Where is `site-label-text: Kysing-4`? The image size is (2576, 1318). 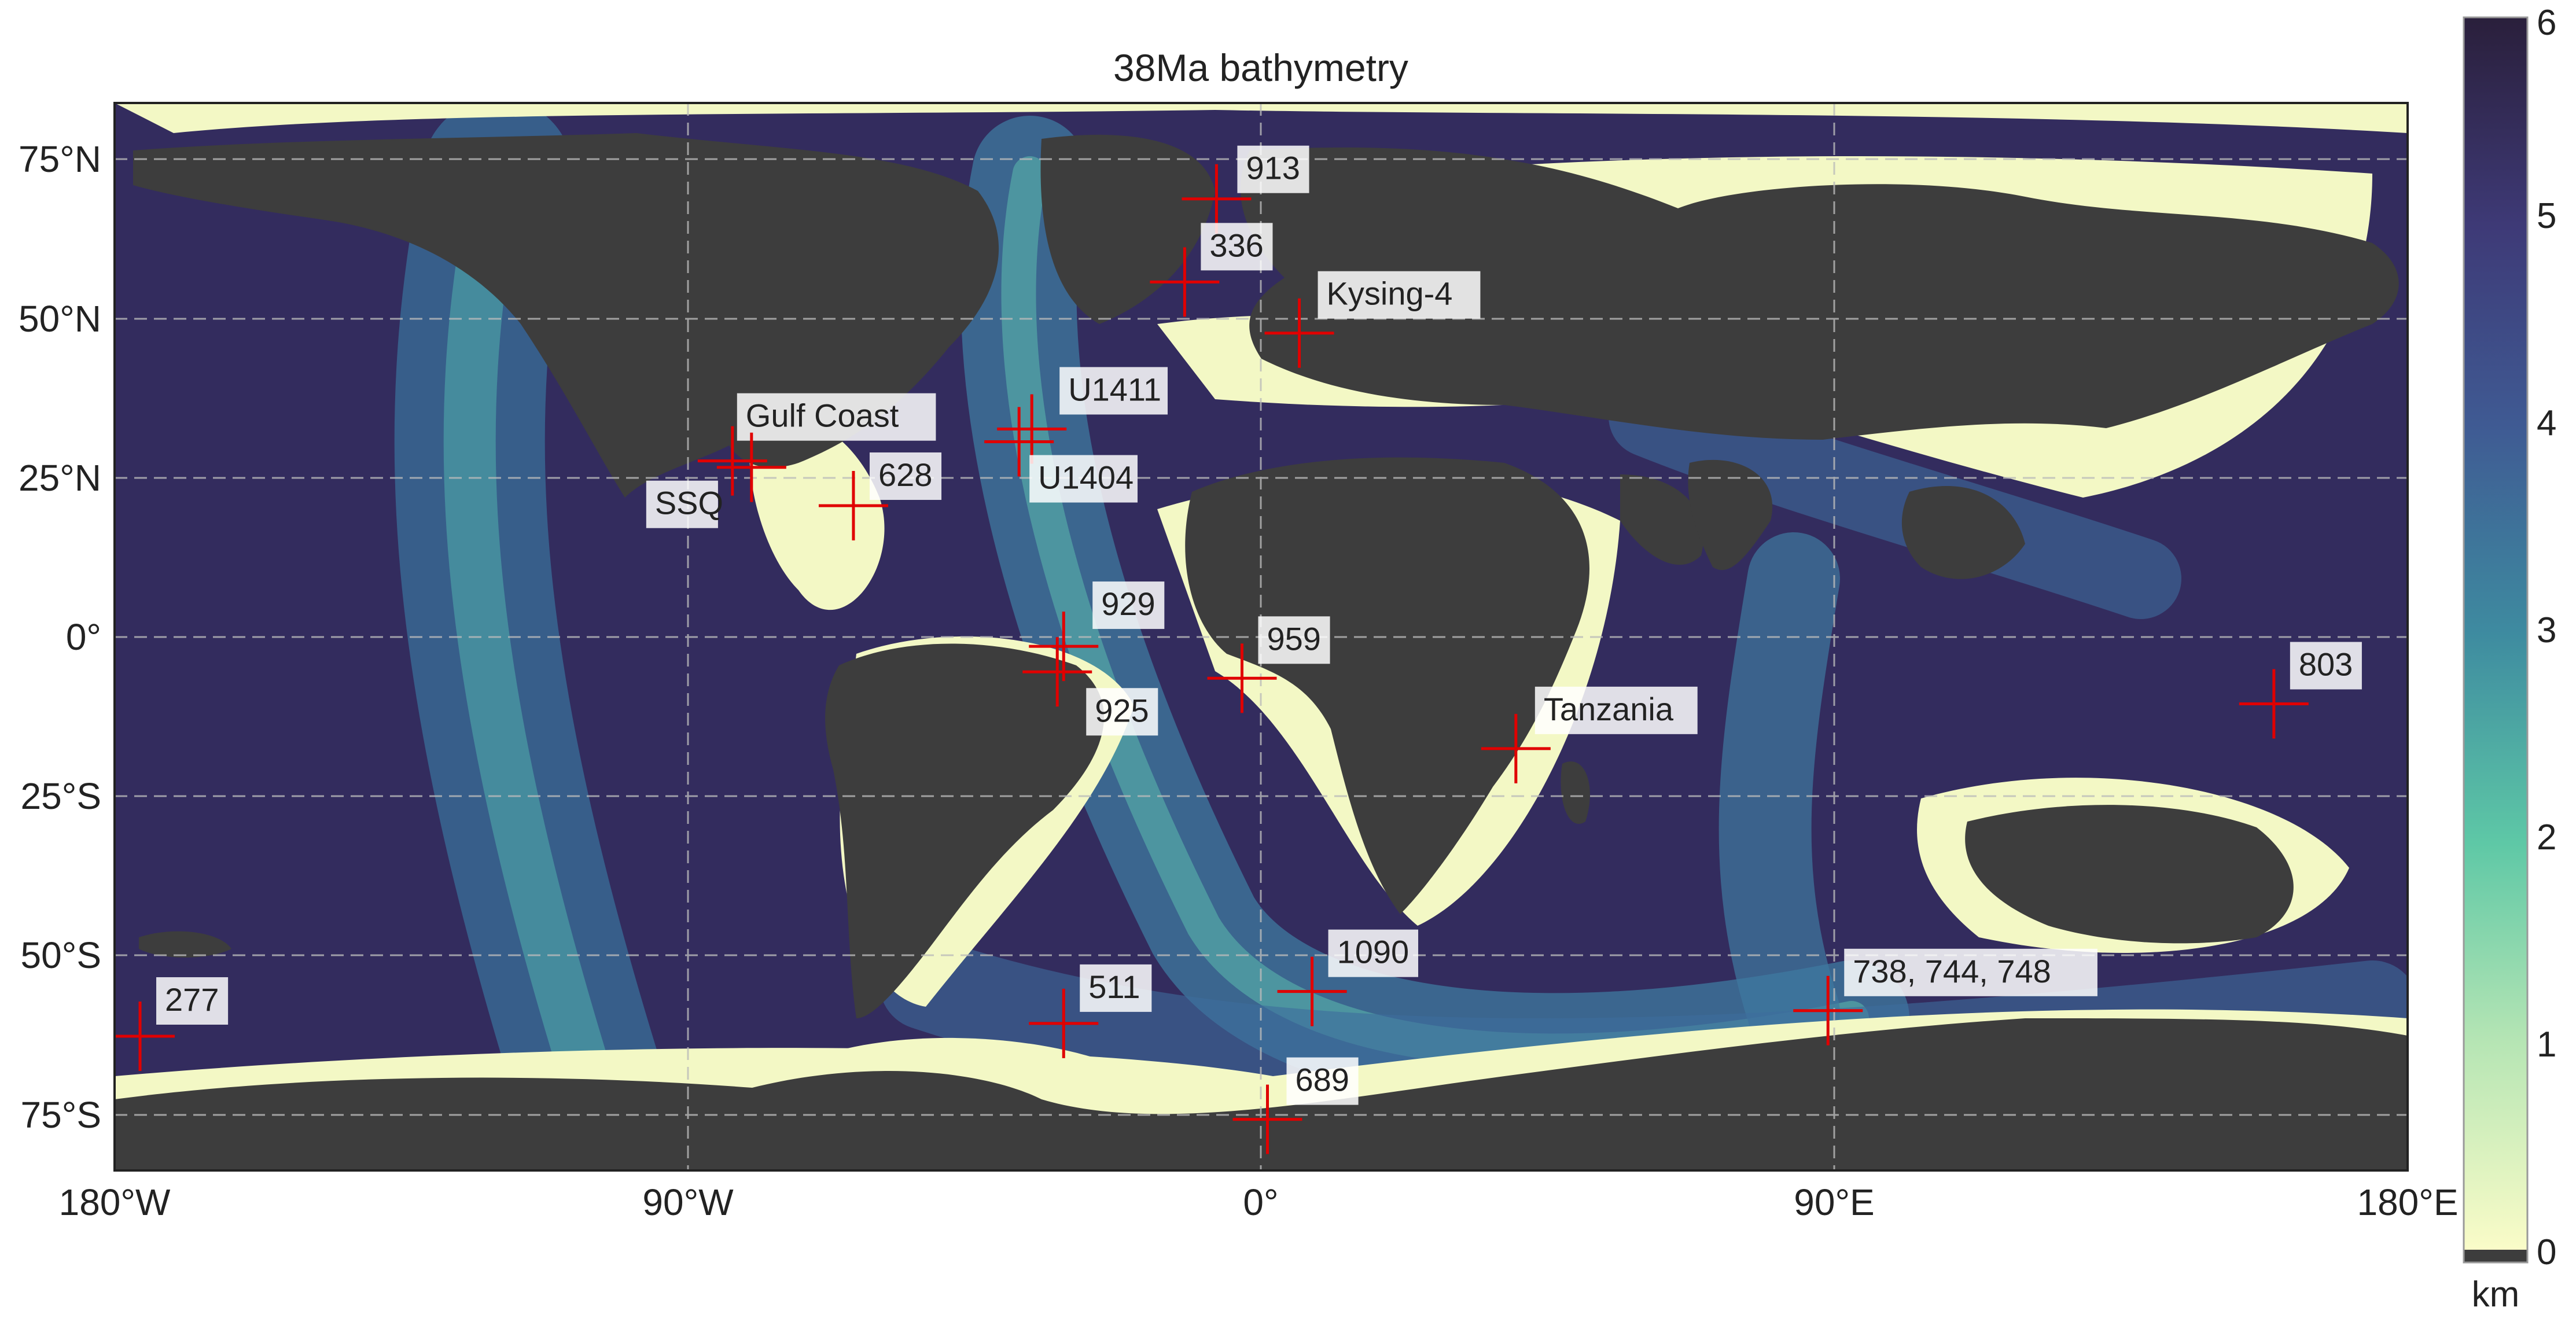
site-label-text: Kysing-4 is located at coordinates (1390, 293).